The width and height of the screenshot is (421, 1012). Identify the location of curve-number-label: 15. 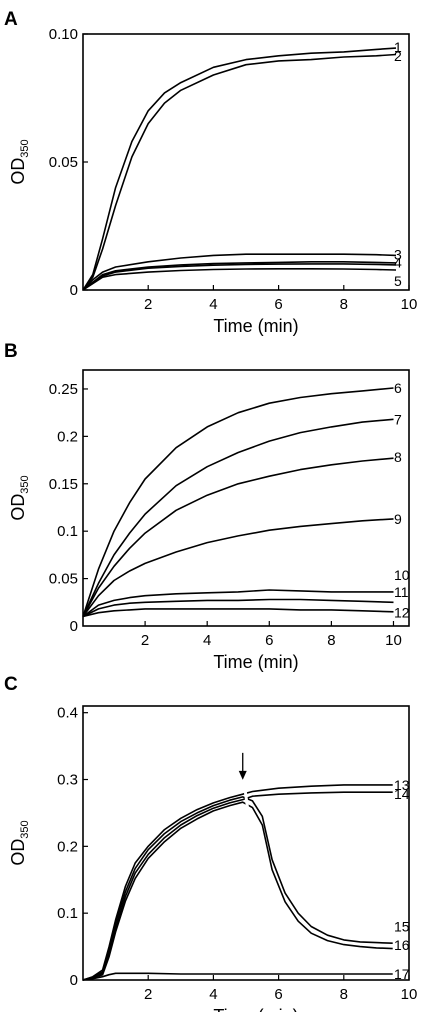
(402, 927).